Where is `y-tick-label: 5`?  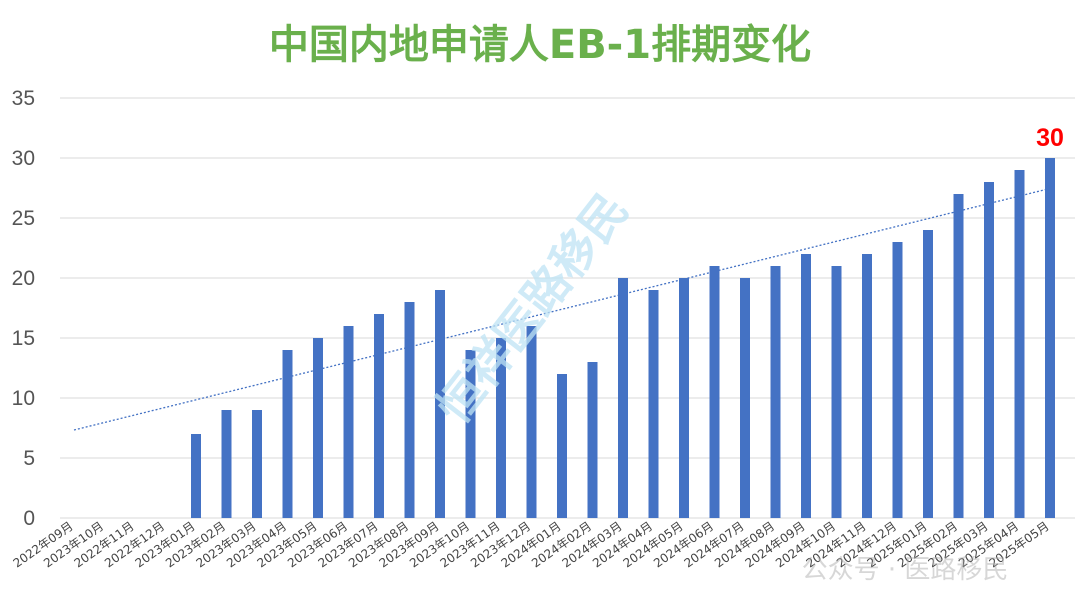
y-tick-label: 5 is located at coordinates (29, 458).